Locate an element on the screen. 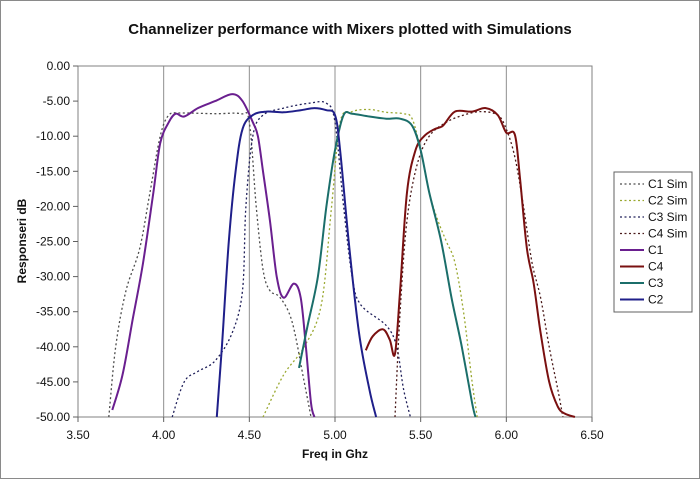  y-tick-label: -50.00 is located at coordinates (53, 417).